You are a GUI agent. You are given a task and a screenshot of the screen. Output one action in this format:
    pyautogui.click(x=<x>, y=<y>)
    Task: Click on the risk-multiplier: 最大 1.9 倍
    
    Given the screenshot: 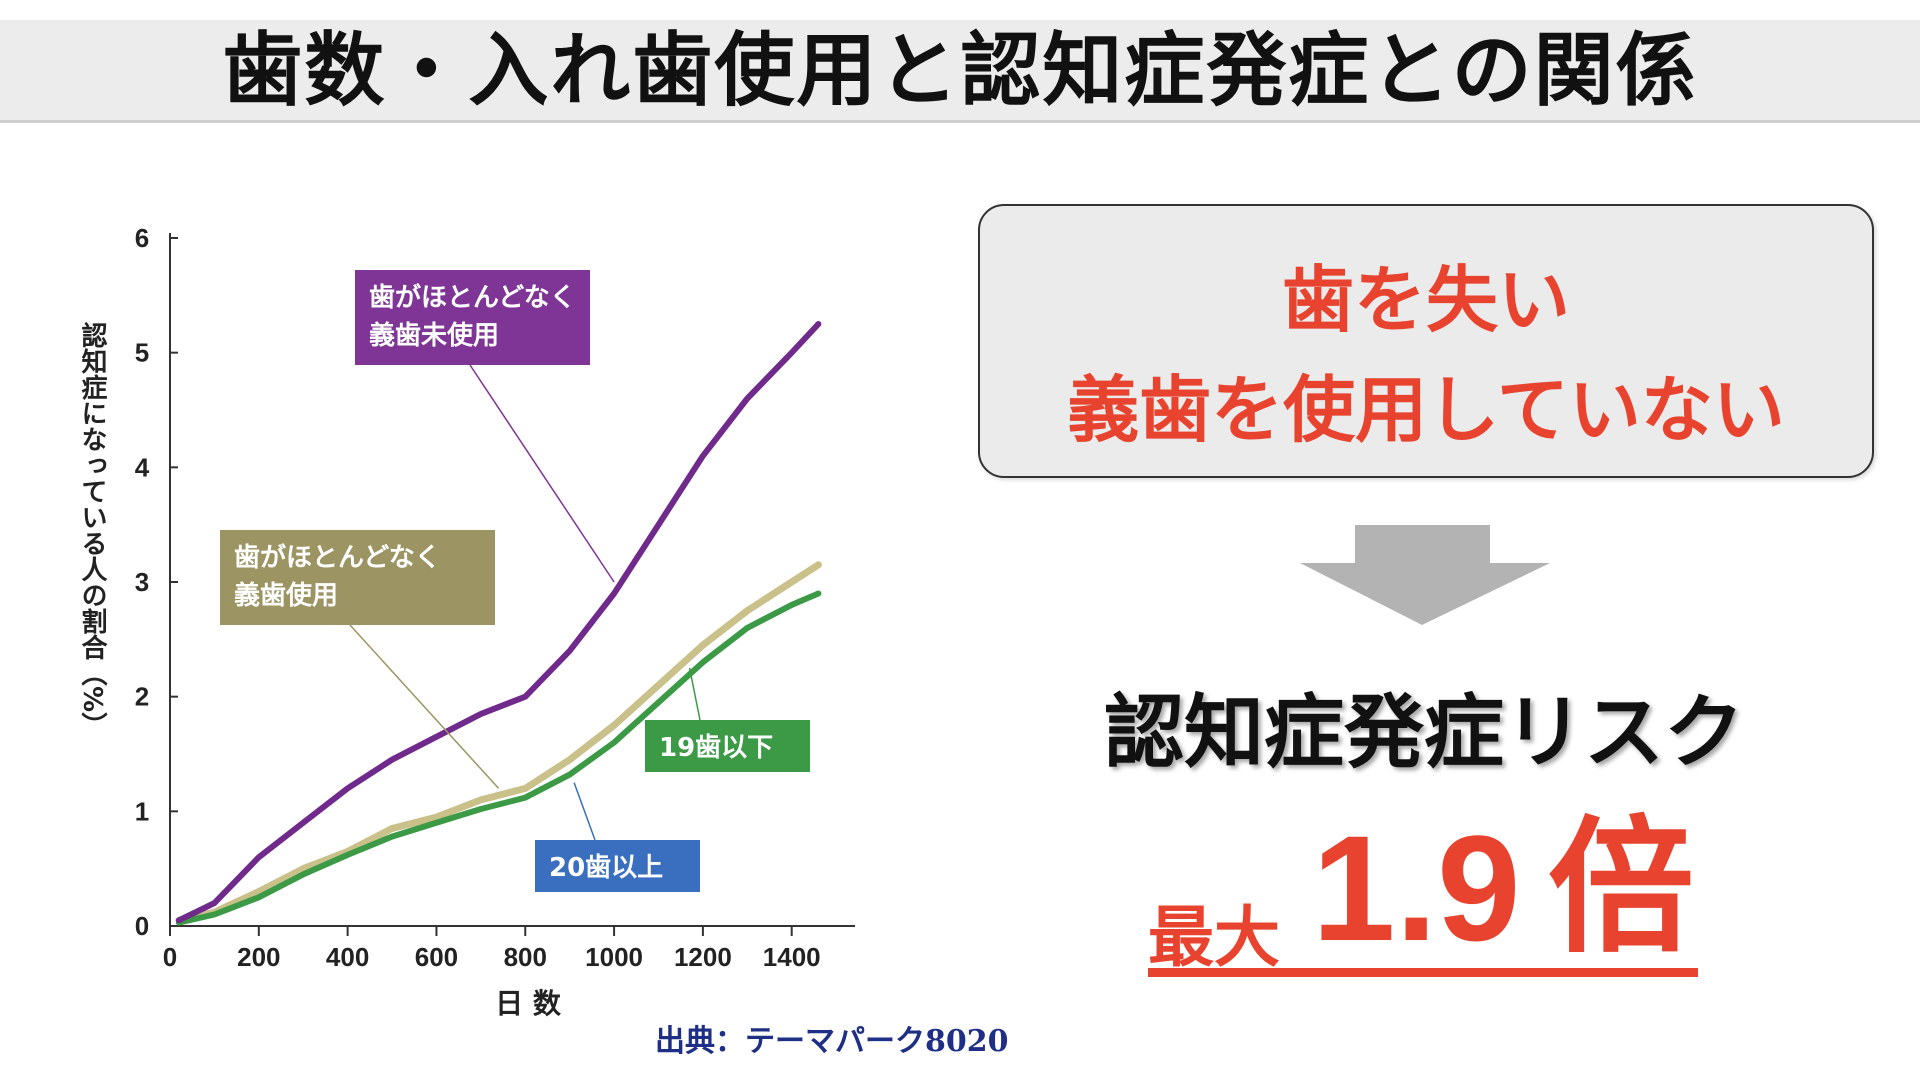 What is the action you would take?
    pyautogui.click(x=1428, y=893)
    